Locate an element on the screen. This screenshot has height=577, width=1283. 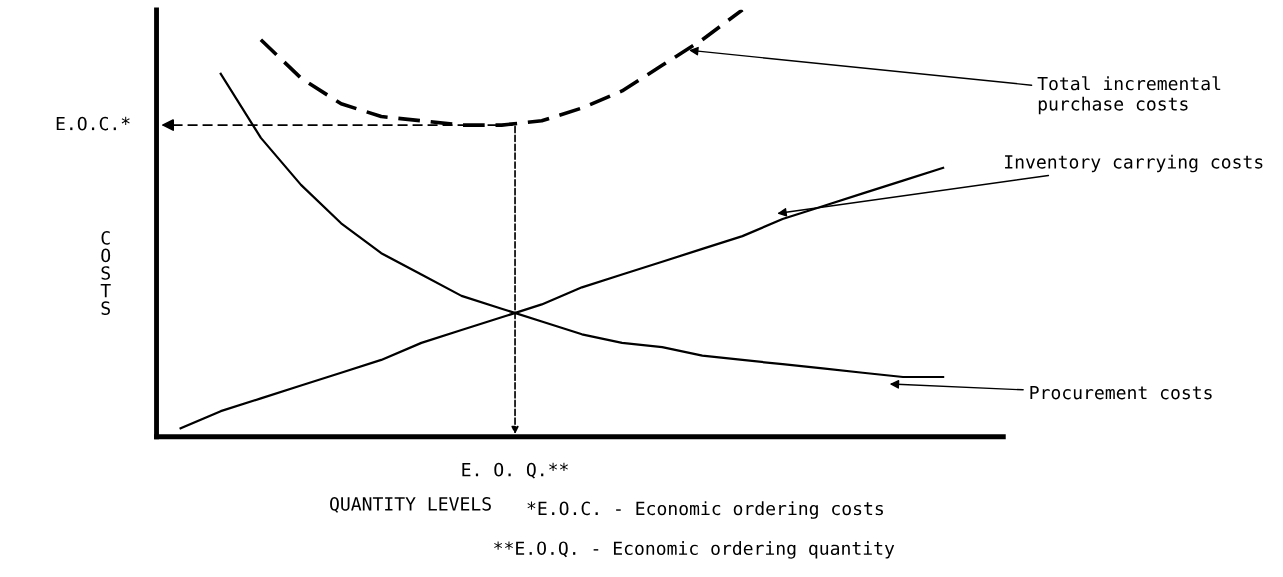
x-axis-title: QUANTITY LEVELS is located at coordinates (410, 504).